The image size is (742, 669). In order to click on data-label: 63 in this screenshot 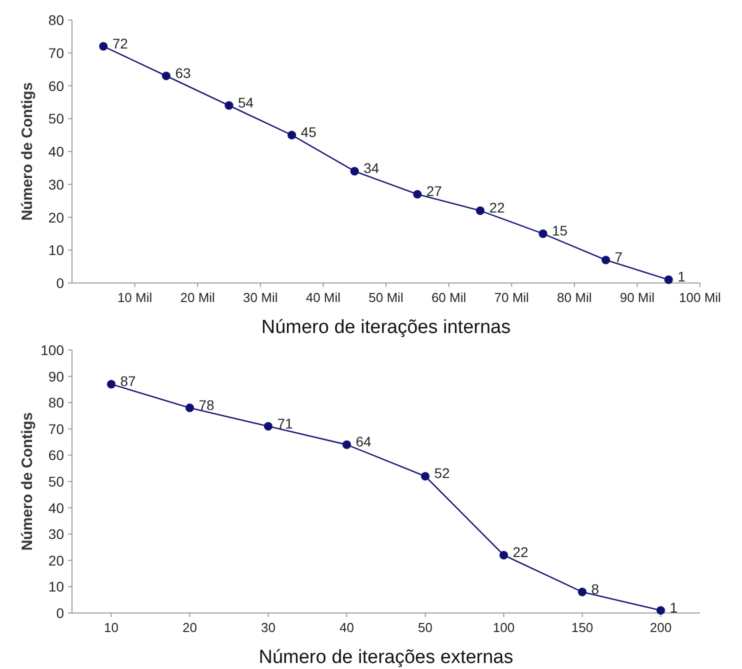, I will do `click(183, 72)`.